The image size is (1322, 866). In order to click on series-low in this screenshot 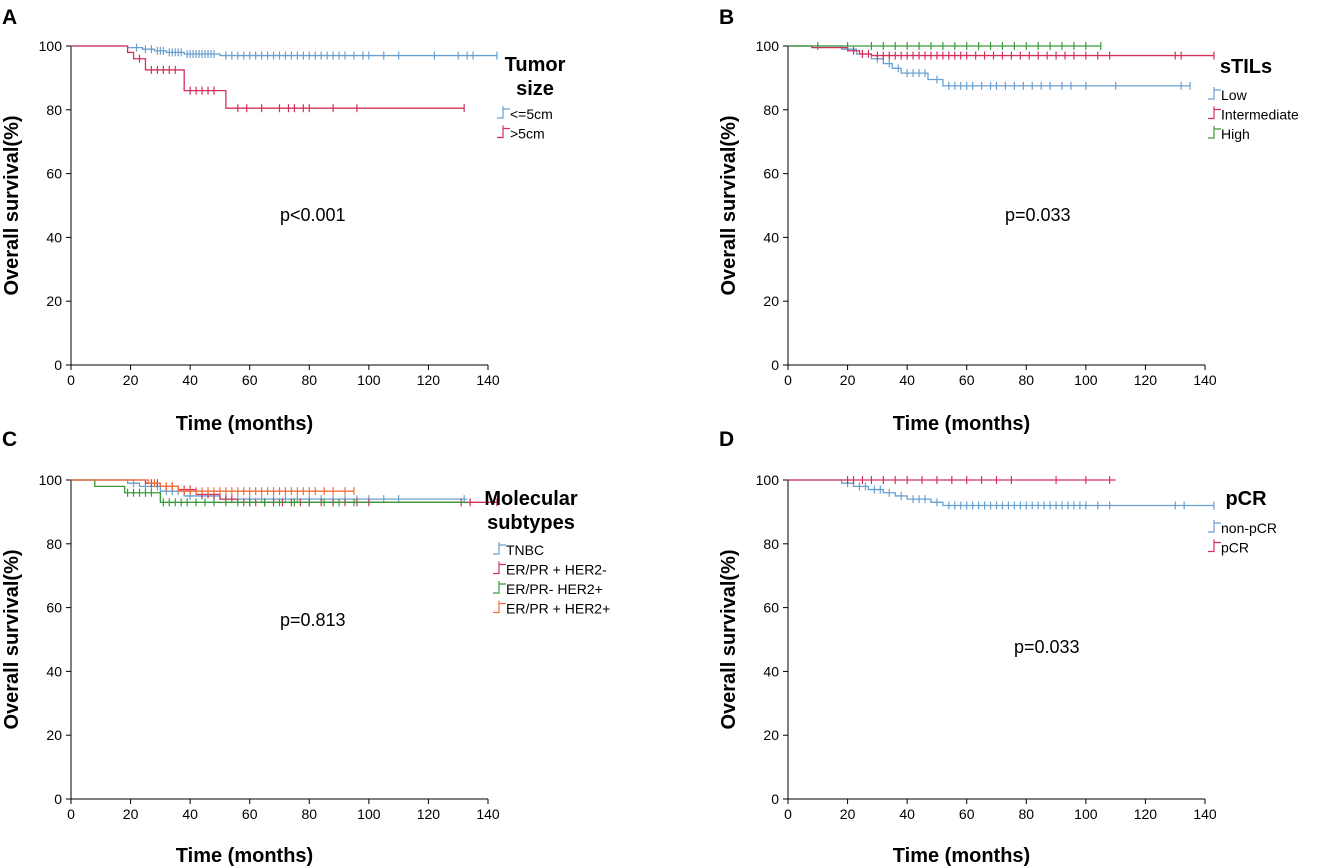, I will do `click(989, 67)`.